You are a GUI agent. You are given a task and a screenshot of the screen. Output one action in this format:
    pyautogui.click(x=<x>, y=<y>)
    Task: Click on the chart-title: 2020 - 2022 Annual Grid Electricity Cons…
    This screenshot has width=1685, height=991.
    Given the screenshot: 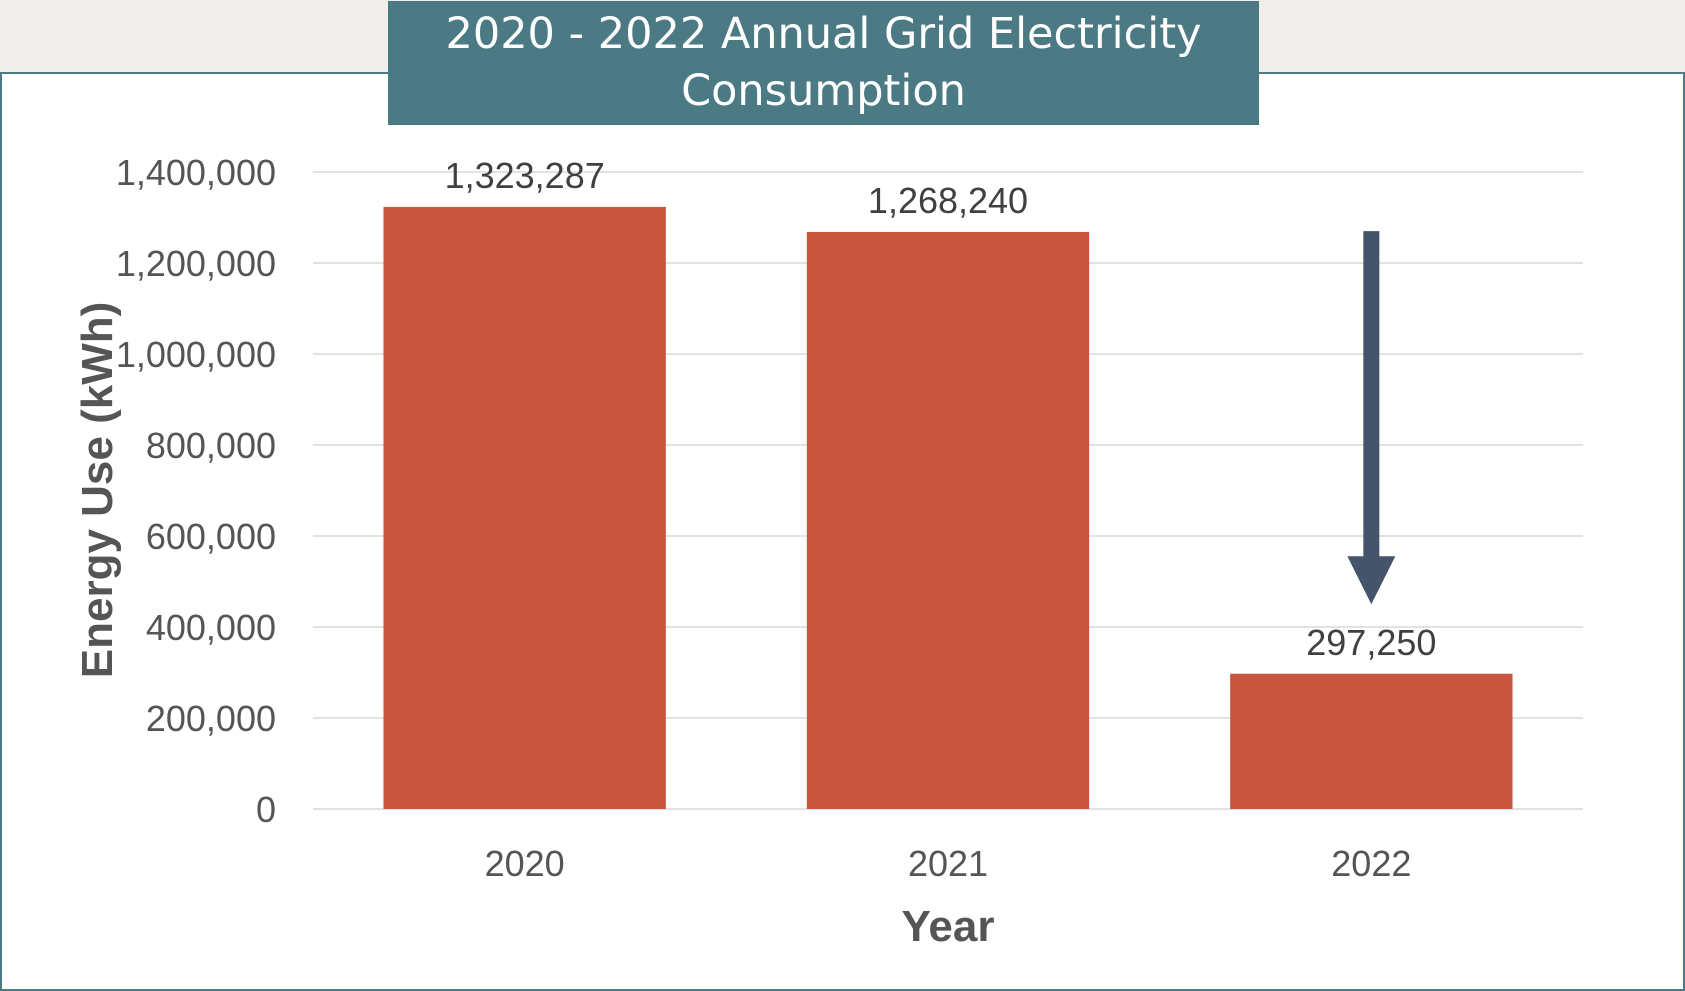 What is the action you would take?
    pyautogui.click(x=823, y=62)
    